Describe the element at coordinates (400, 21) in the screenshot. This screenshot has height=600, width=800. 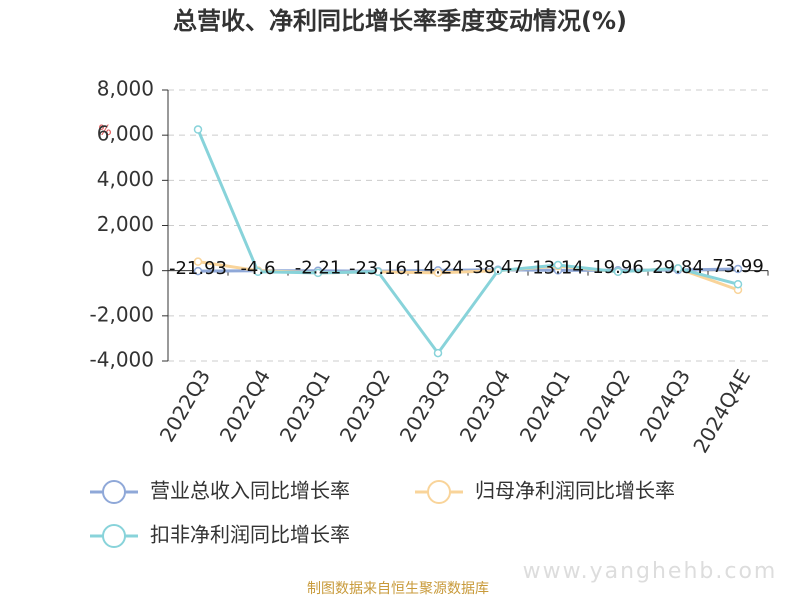
I see `chart-title: 总营收、净利同比增长率季度变动情况(%)` at that location.